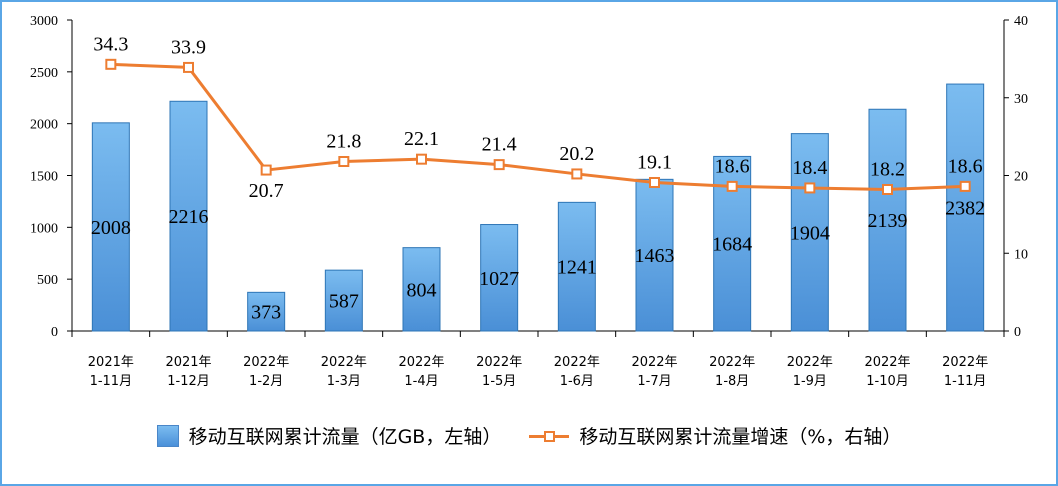 The height and width of the screenshot is (486, 1058). What do you see at coordinates (654, 162) in the screenshot?
I see `line-data-label: 19.1` at bounding box center [654, 162].